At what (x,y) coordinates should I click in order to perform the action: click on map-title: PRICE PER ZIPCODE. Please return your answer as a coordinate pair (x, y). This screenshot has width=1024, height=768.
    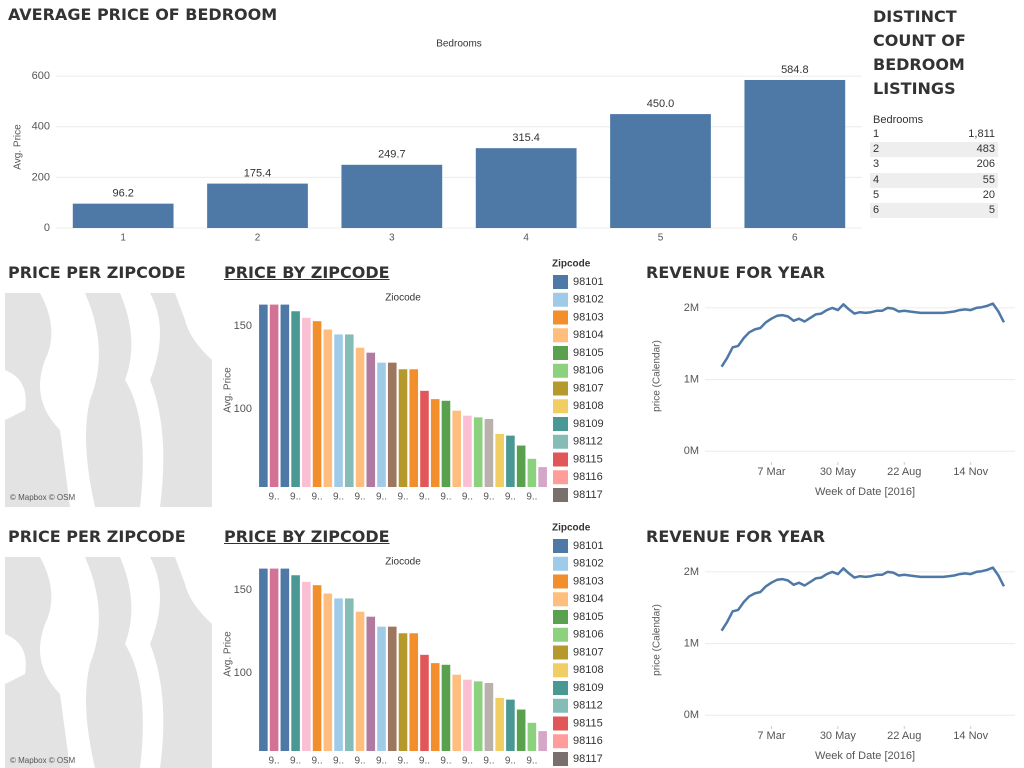
    Looking at the image, I should click on (97, 536).